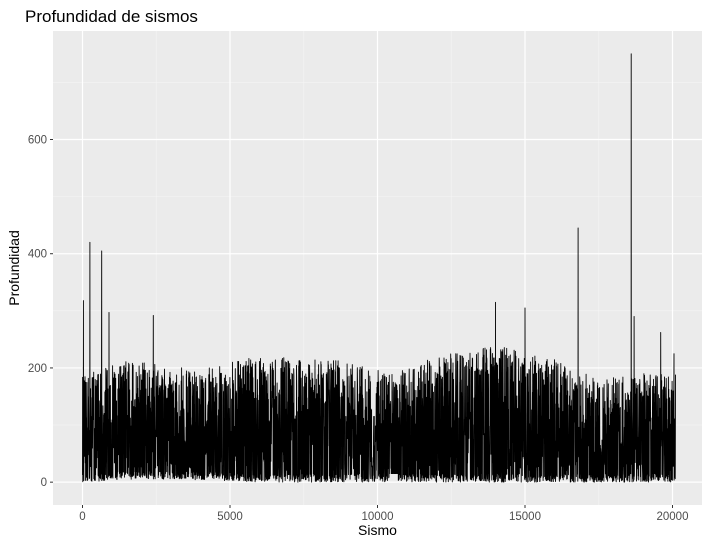 Image resolution: width=711 pixels, height=545 pixels. I want to click on y-axis: 0 200 400 600, so click(40, 312).